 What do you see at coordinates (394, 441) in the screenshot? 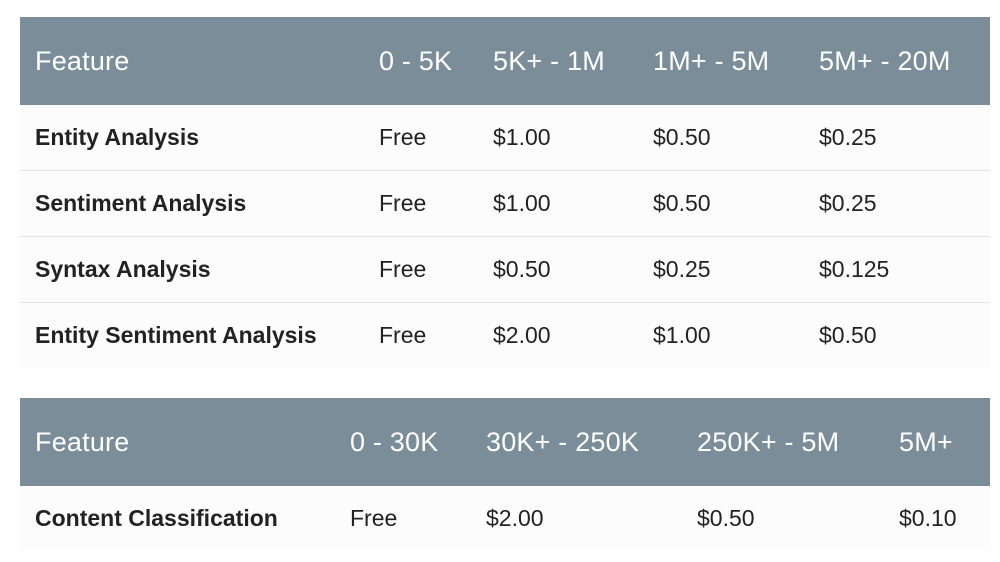
I see `header-tier-1: 0 - 30K` at bounding box center [394, 441].